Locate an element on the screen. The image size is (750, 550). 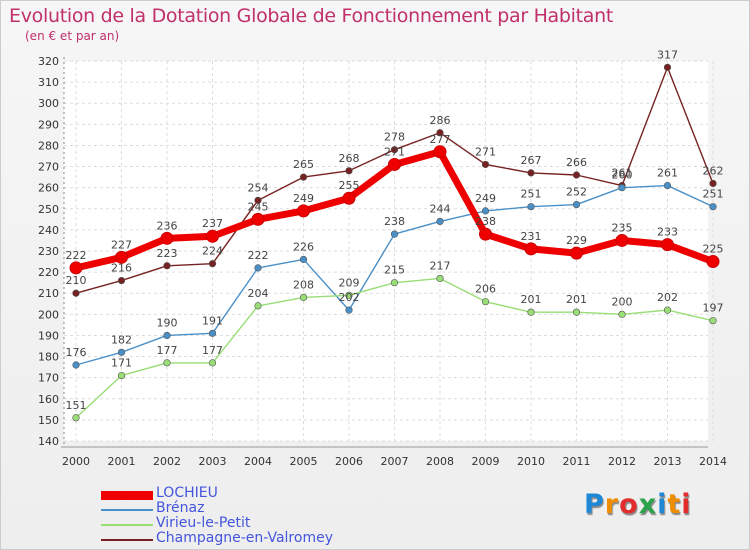
x-tick-label: 2004 is located at coordinates (258, 461).